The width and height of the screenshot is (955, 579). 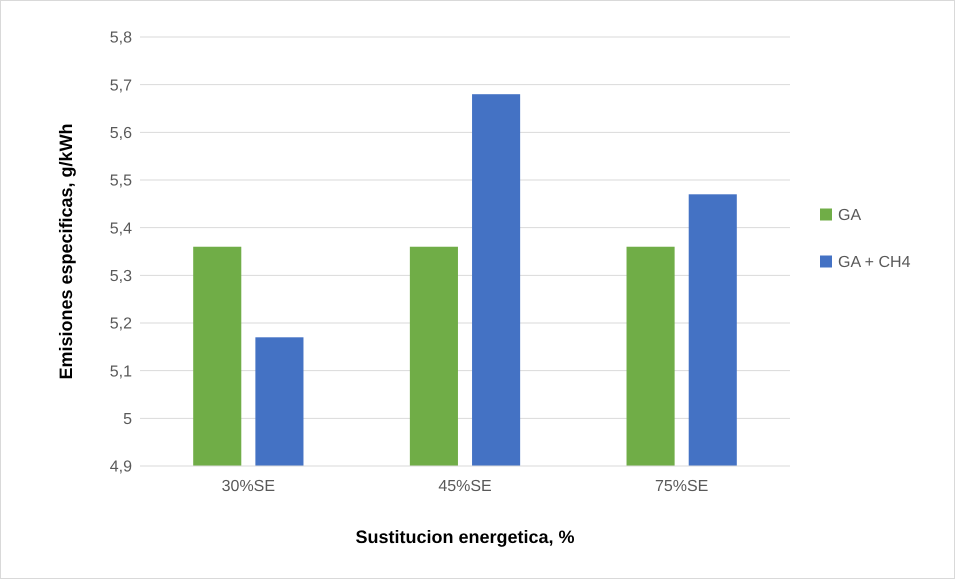 I want to click on y-tick-label: 4,9, so click(x=121, y=467).